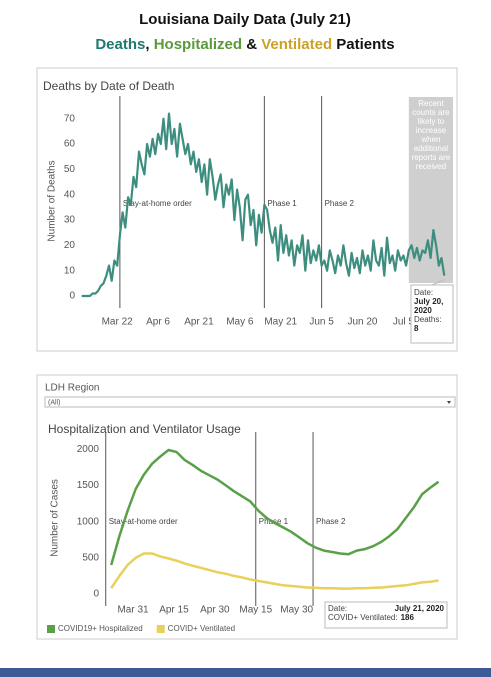 The width and height of the screenshot is (491, 677). I want to click on tooltip-text: July 21, 2020, so click(419, 608).